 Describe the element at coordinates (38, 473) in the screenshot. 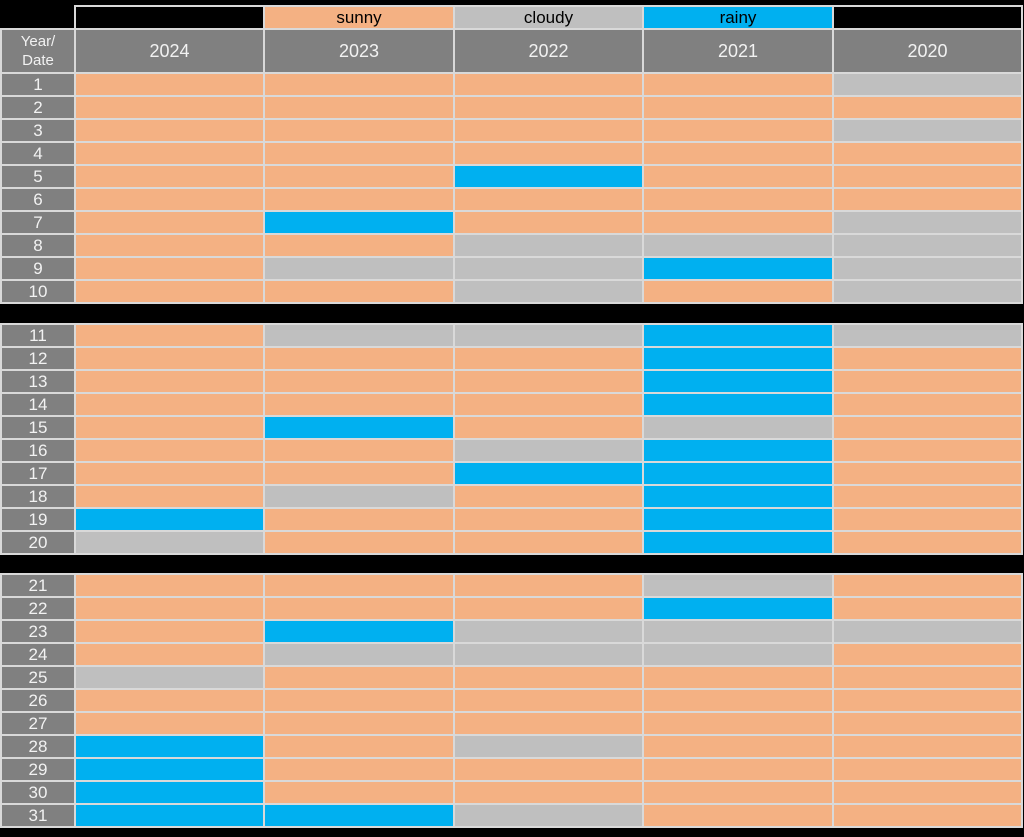

I see `date-label-17: 17` at that location.